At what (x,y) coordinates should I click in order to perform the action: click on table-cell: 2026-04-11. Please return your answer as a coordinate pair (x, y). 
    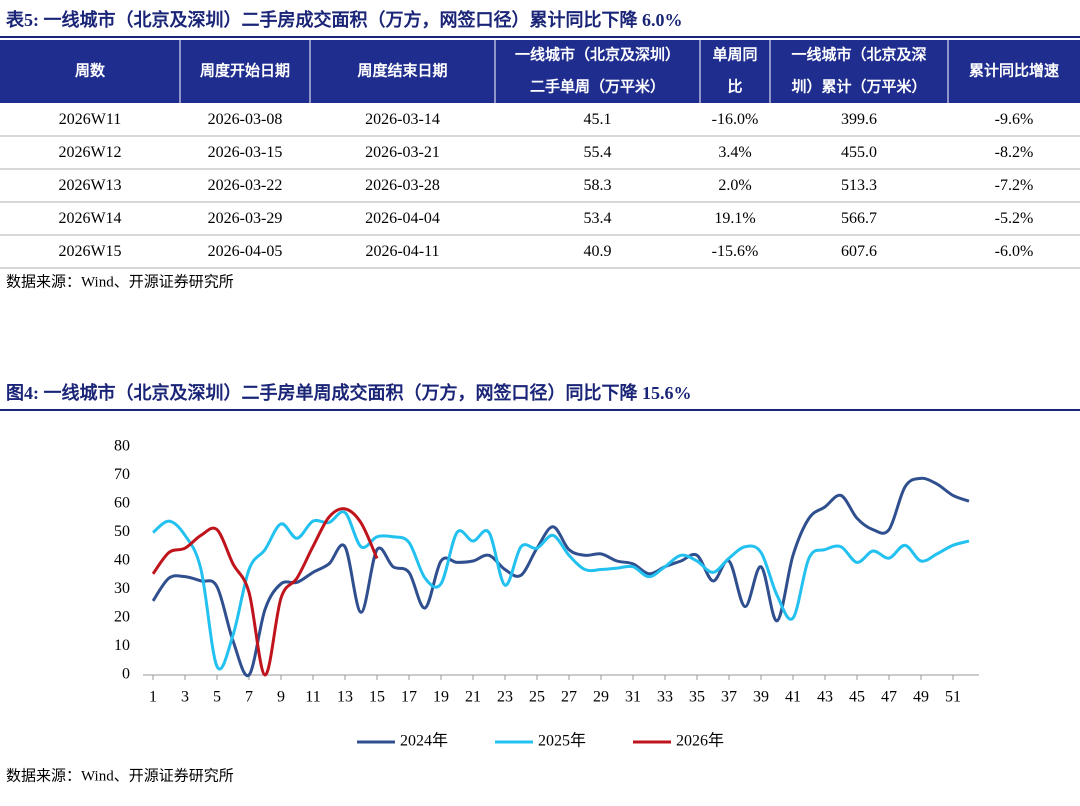
    Looking at the image, I should click on (402, 251).